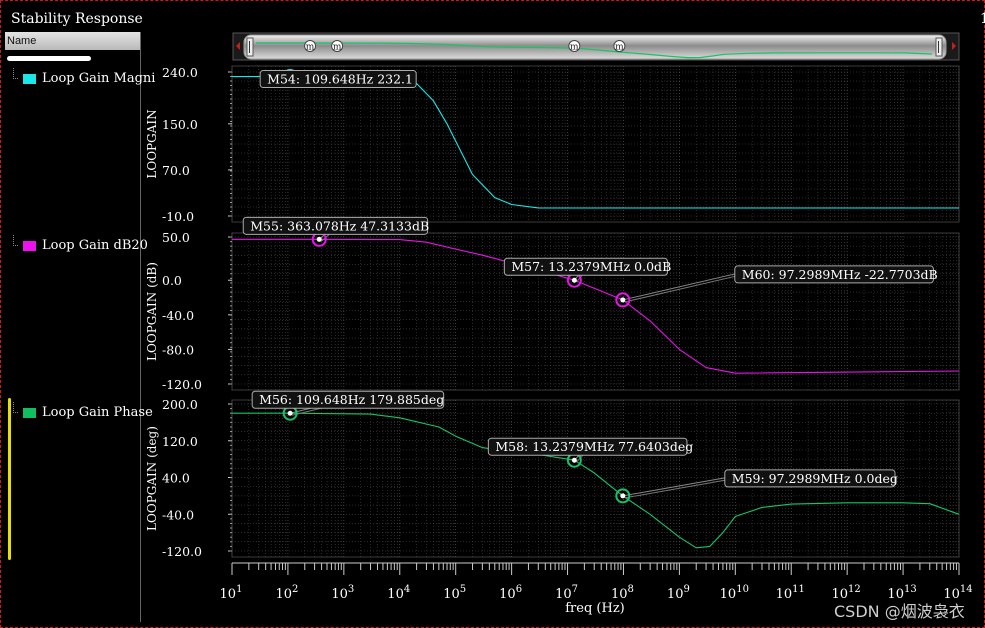 The height and width of the screenshot is (628, 985). Describe the element at coordinates (77, 19) in the screenshot. I see `window-title: Stability Response` at that location.